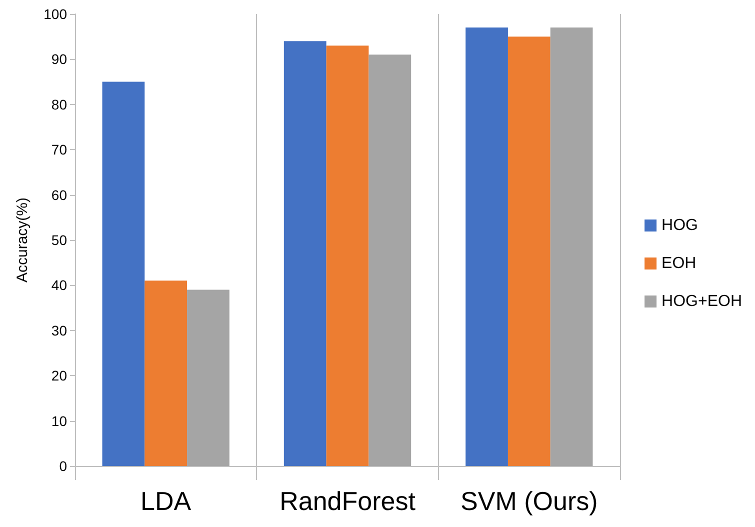  I want to click on y-tick-label: 40, so click(59, 285).